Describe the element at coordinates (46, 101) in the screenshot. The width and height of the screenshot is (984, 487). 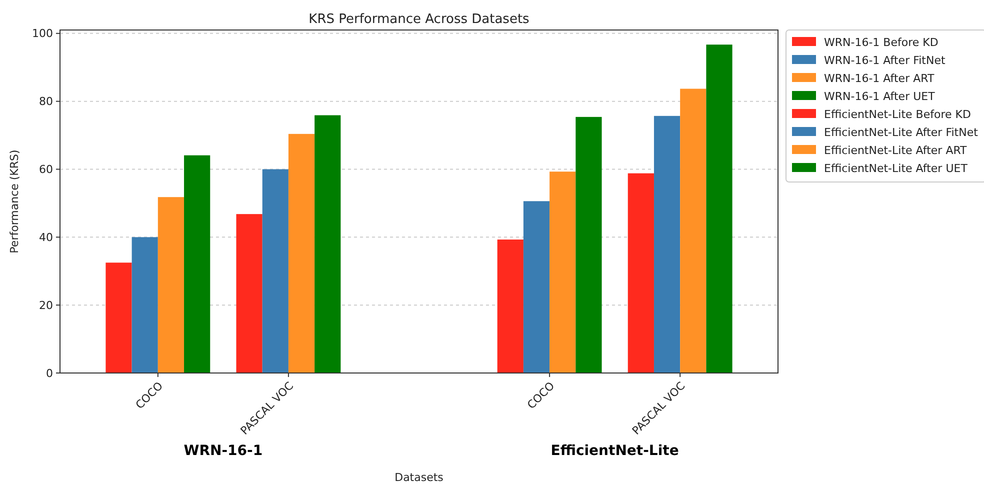
I see `y-tick-label: 80` at that location.